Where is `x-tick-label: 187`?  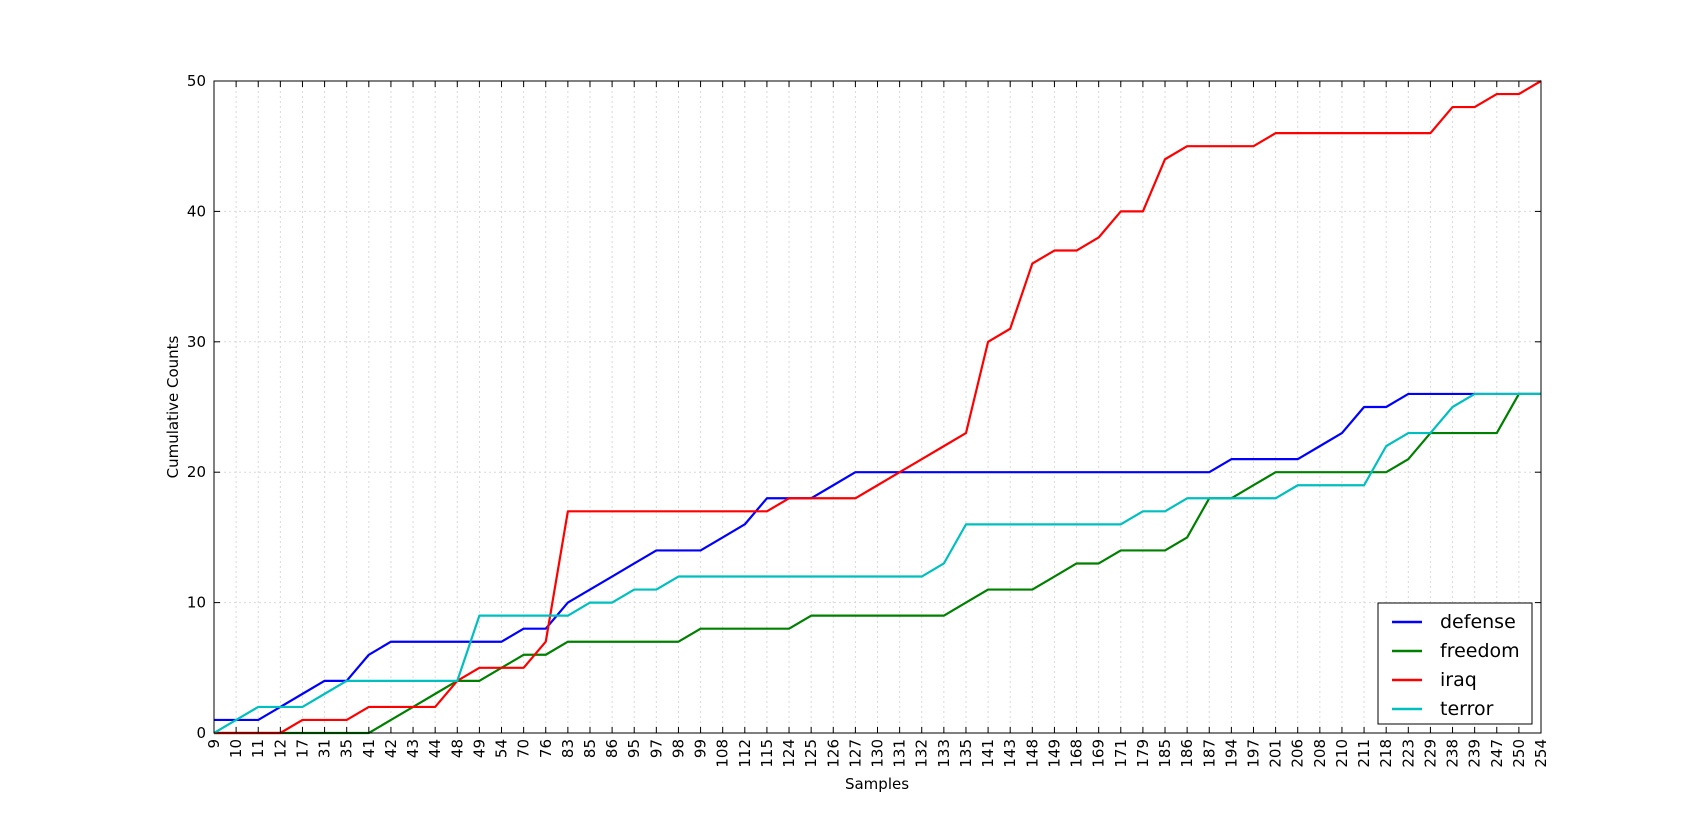 x-tick-label: 187 is located at coordinates (1209, 753).